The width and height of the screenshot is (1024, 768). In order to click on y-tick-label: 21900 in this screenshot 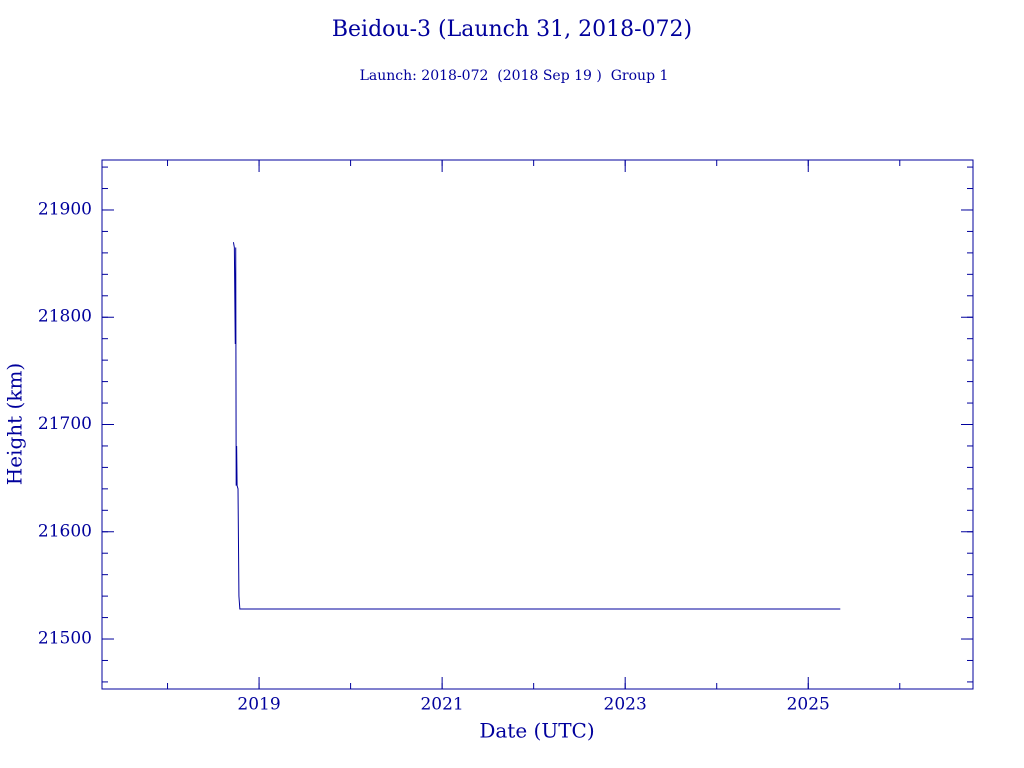, I will do `click(65, 209)`.